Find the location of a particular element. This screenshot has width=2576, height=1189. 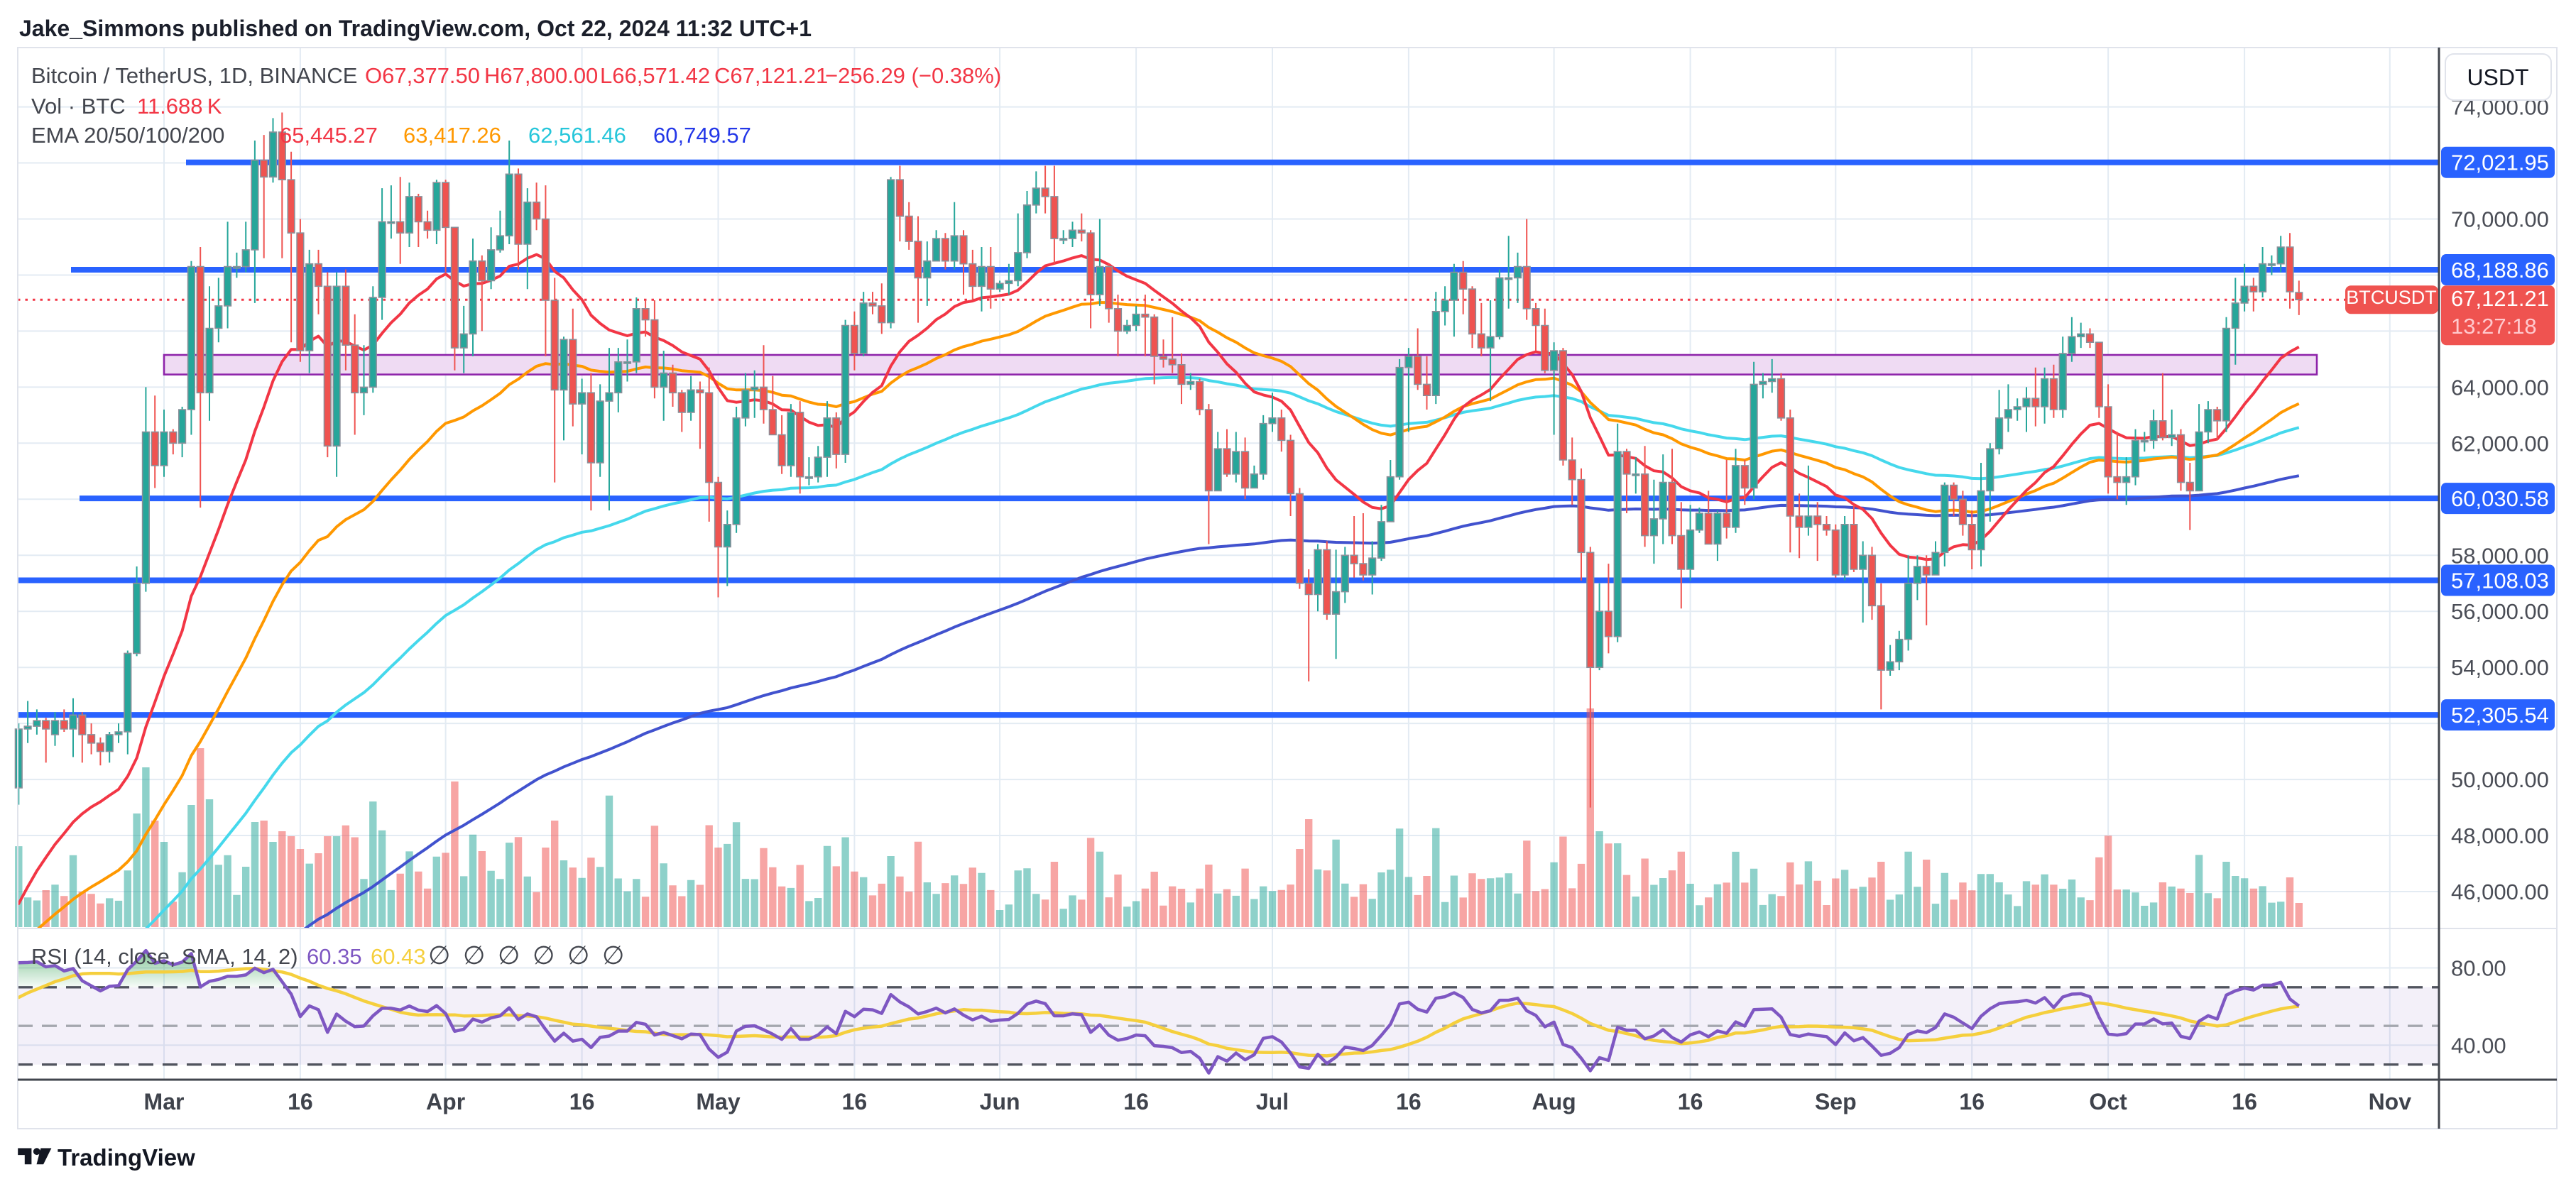

svg-text: 48,000.00 is located at coordinates (2500, 836).